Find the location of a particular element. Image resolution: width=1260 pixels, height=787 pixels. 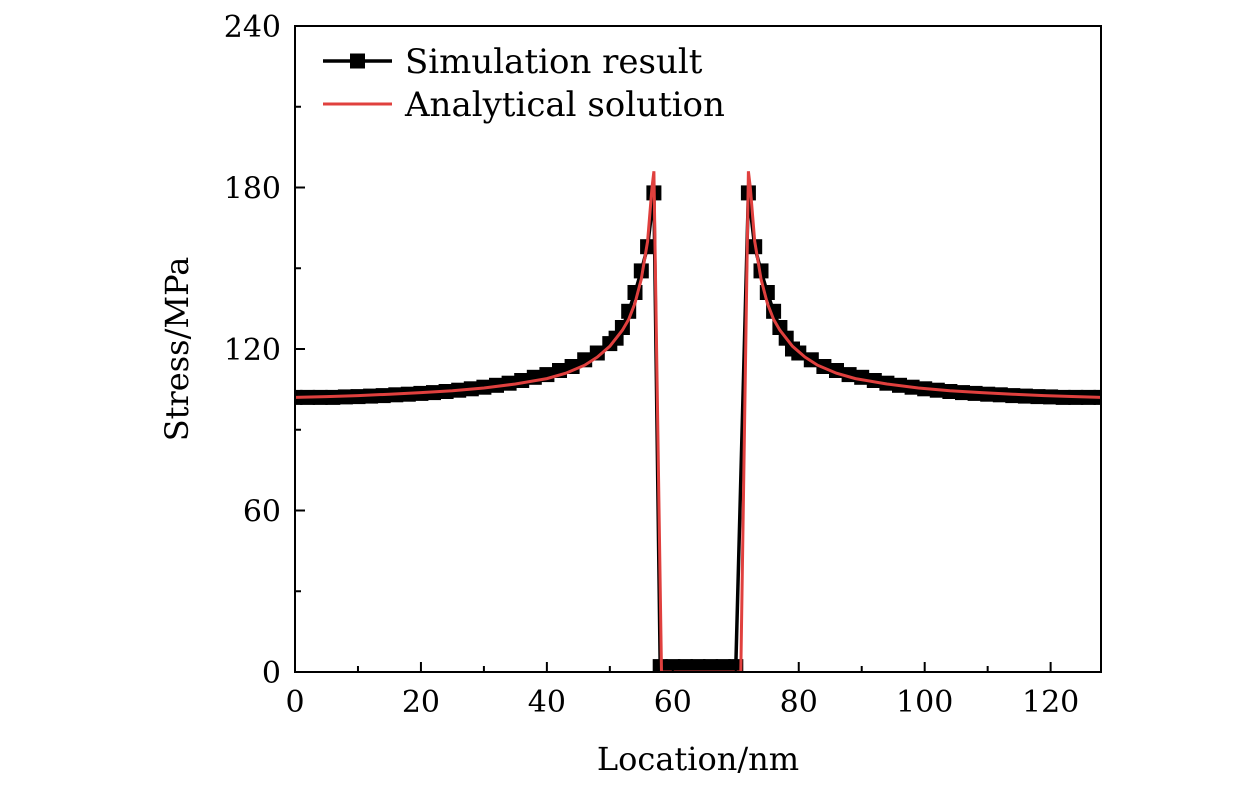

legend-label: Analytical solution is located at coordinates (564, 105).